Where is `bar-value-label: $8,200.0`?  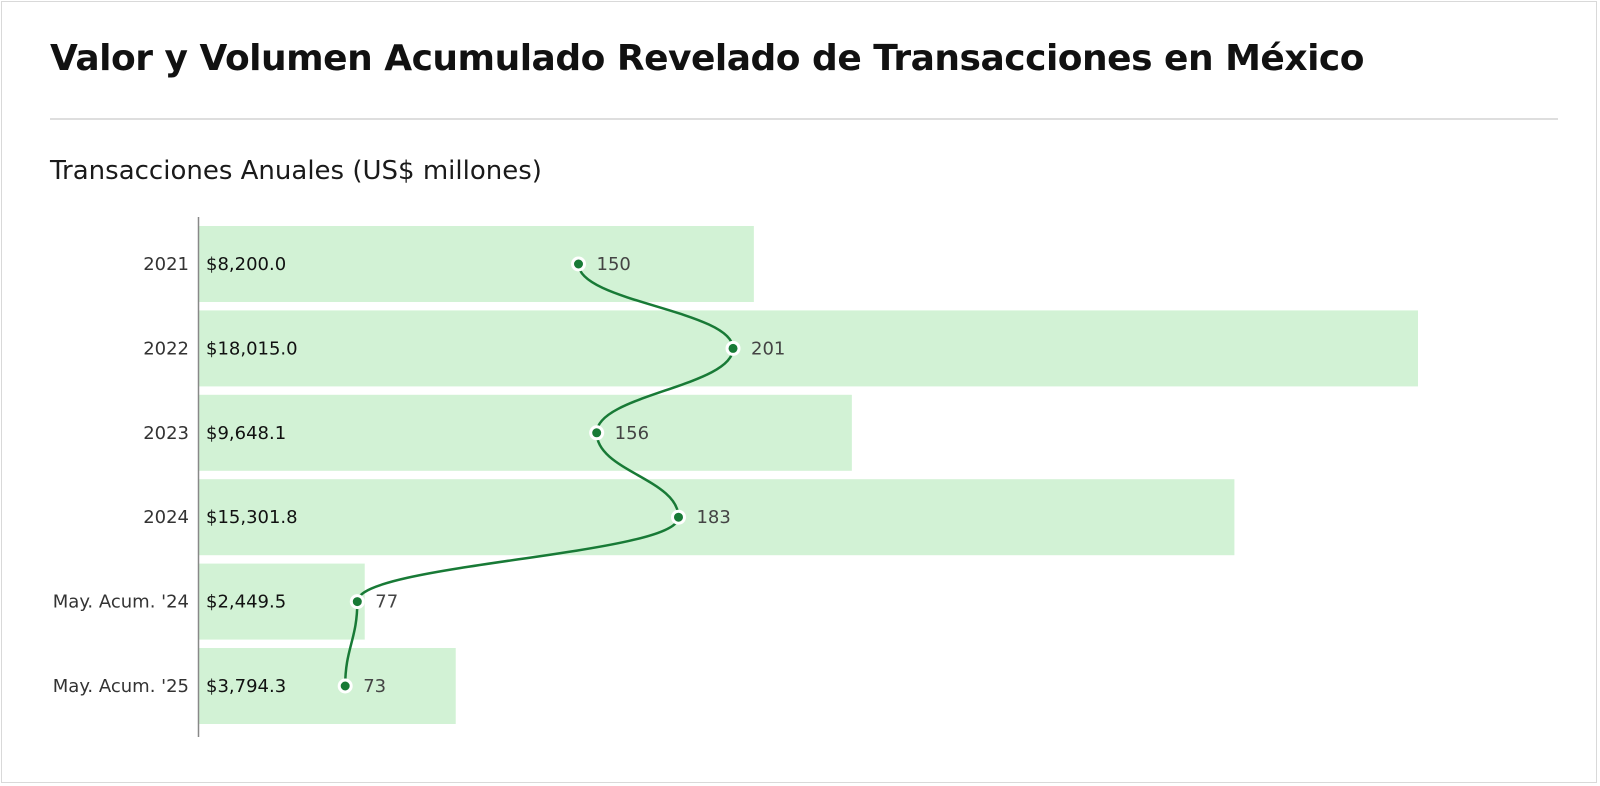
bar-value-label: $8,200.0 is located at coordinates (246, 264).